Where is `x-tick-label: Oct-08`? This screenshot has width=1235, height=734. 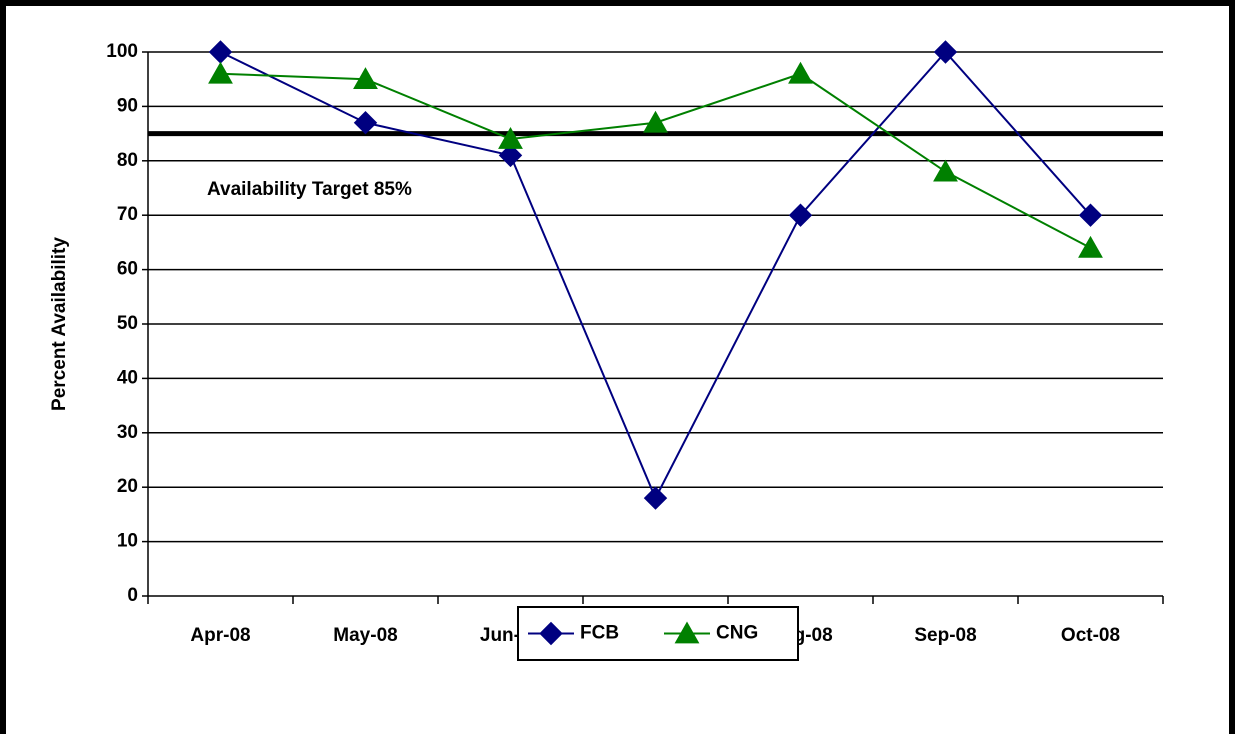
x-tick-label: Oct-08 is located at coordinates (1090, 635).